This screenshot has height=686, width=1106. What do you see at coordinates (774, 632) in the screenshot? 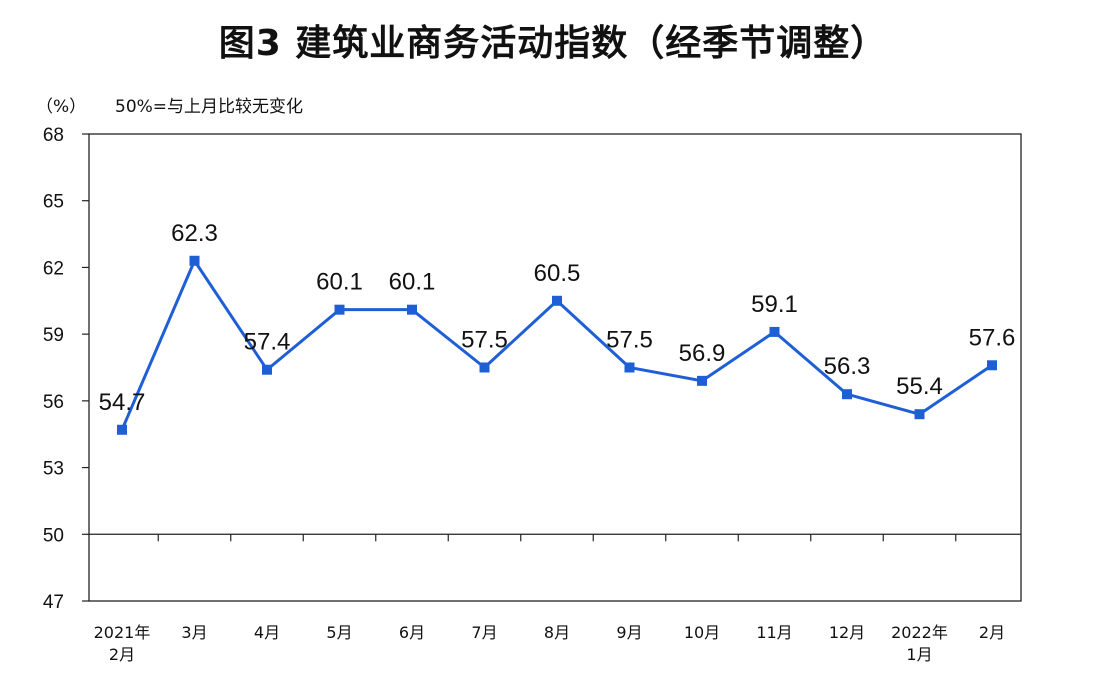
I see `x-tick-label: 11月` at bounding box center [774, 632].